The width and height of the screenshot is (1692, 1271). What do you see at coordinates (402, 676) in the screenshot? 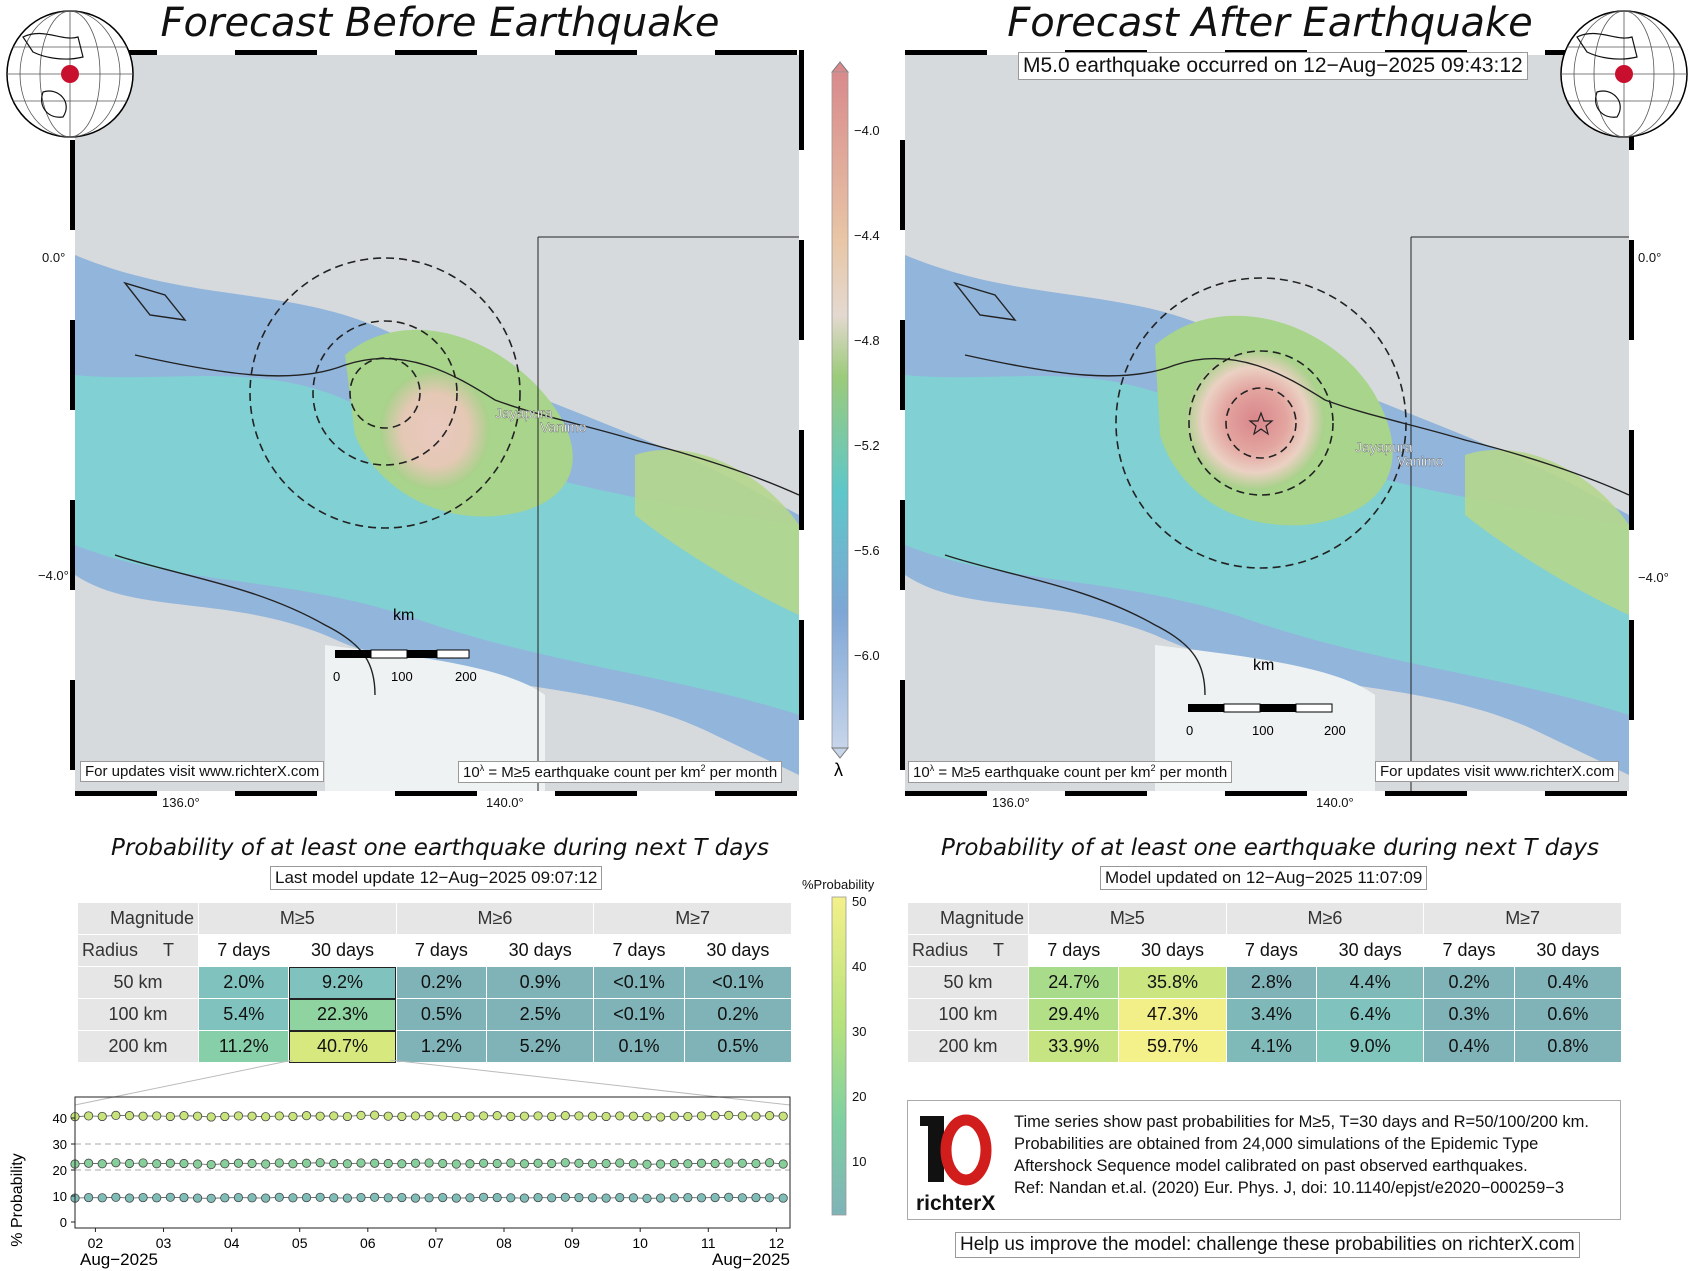
I see `left-scale-tick-100: 100` at bounding box center [402, 676].